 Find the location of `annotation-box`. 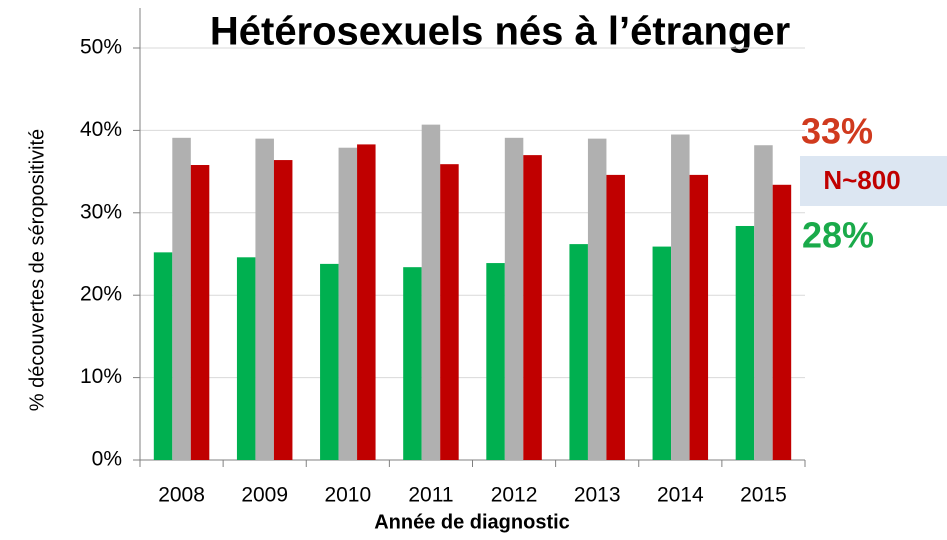

annotation-box is located at coordinates (873, 181).